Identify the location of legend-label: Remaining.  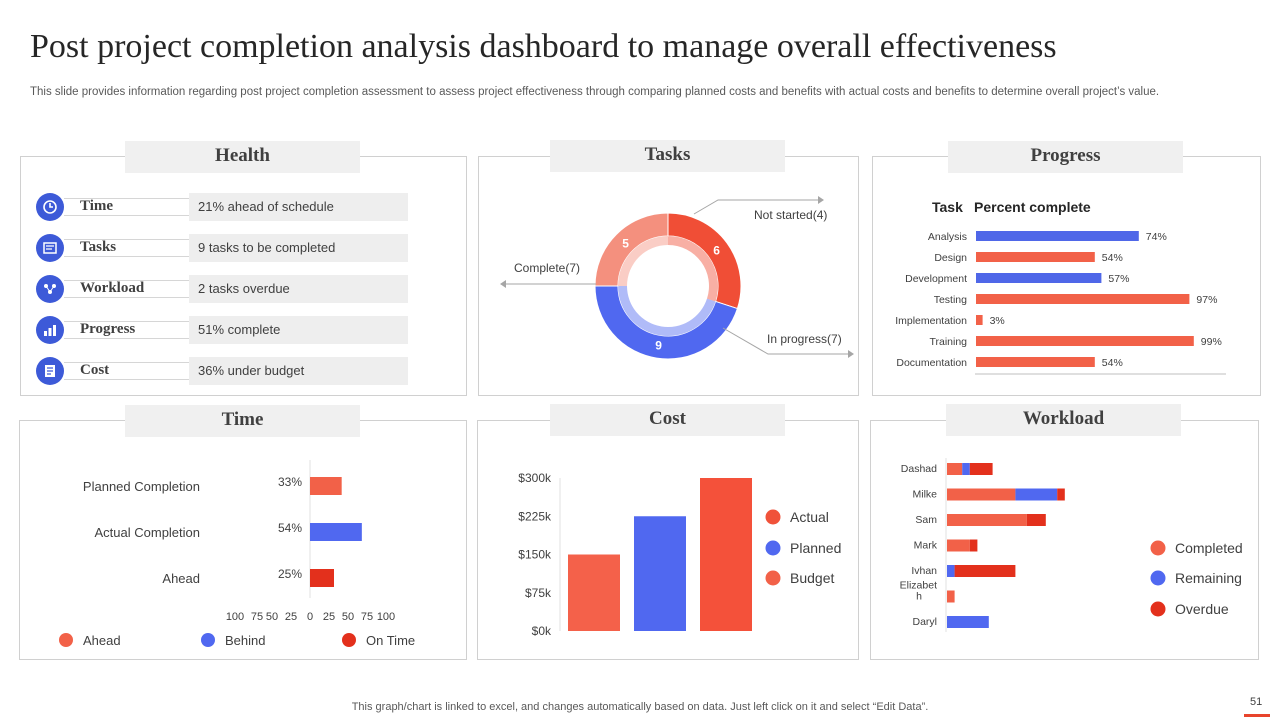
(1208, 578).